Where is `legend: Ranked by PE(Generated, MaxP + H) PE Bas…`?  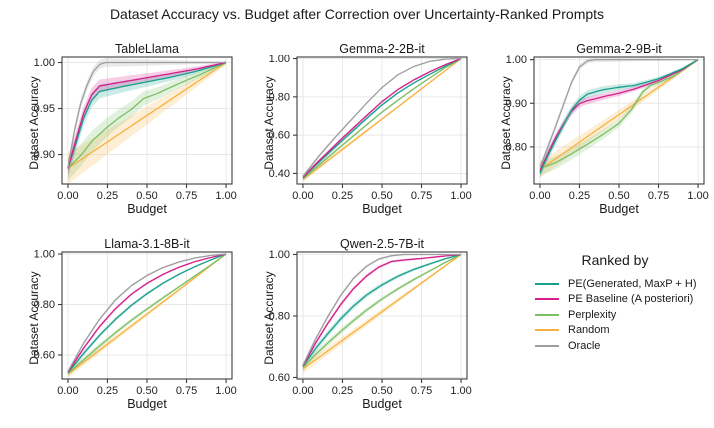 legend: Ranked by PE(Generated, MaxP + H) PE Bas… is located at coordinates (609, 303).